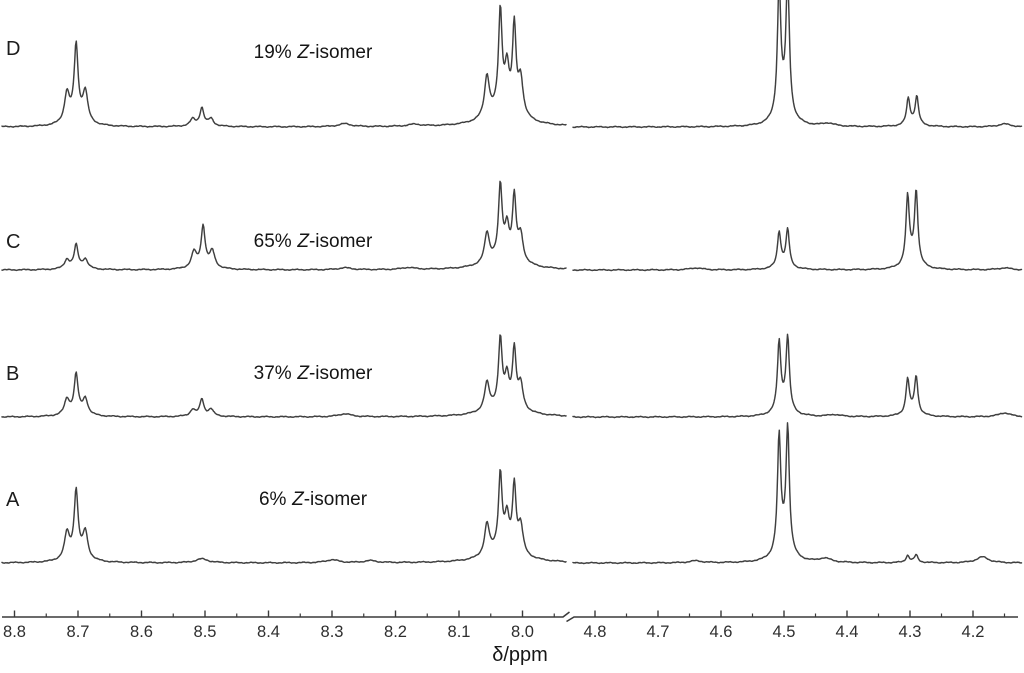 The height and width of the screenshot is (673, 1024). What do you see at coordinates (973, 632) in the screenshot?
I see `tick-label-4.2: 4.2` at bounding box center [973, 632].